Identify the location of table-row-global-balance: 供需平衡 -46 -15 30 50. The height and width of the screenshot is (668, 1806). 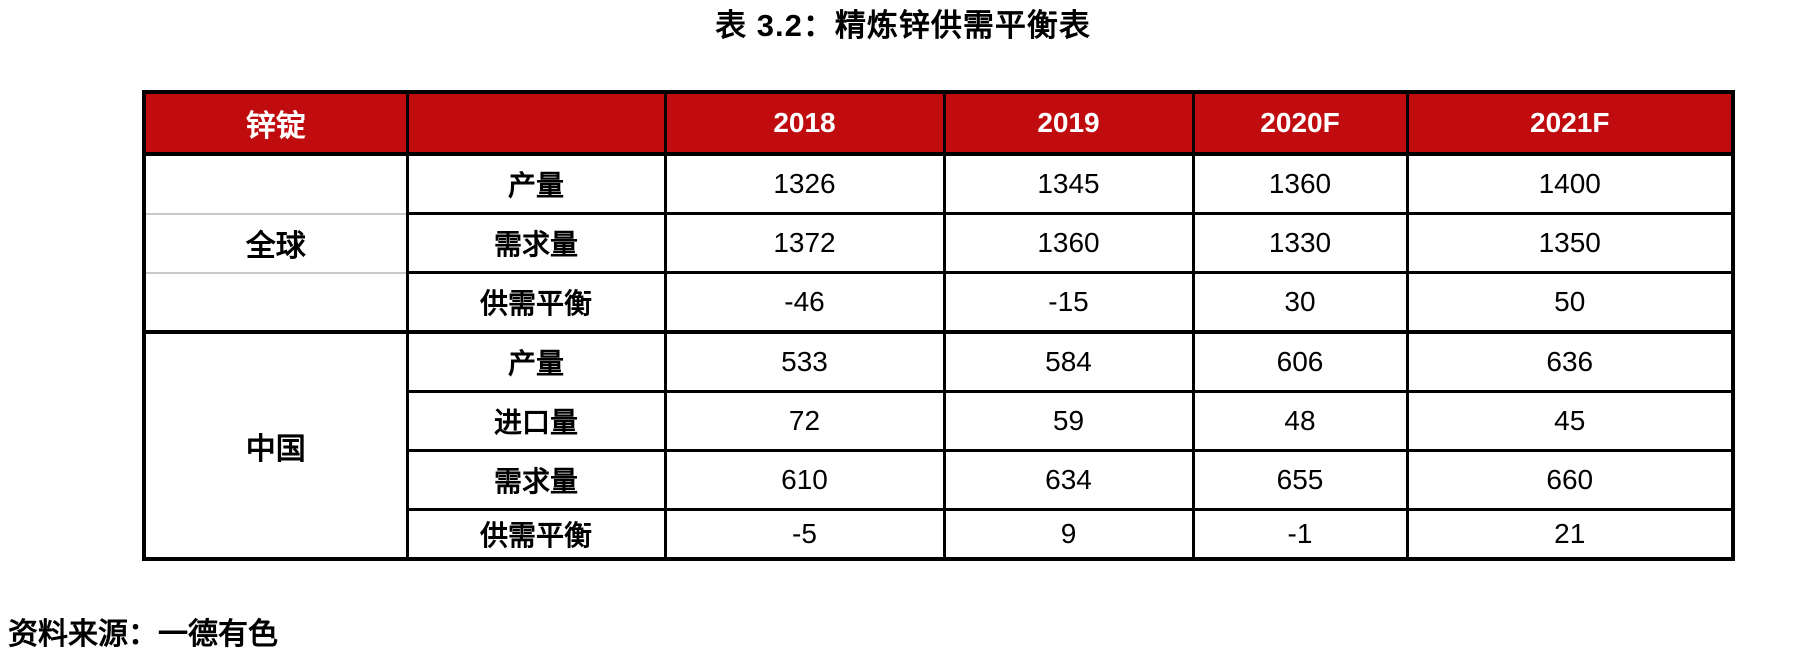
(938, 302).